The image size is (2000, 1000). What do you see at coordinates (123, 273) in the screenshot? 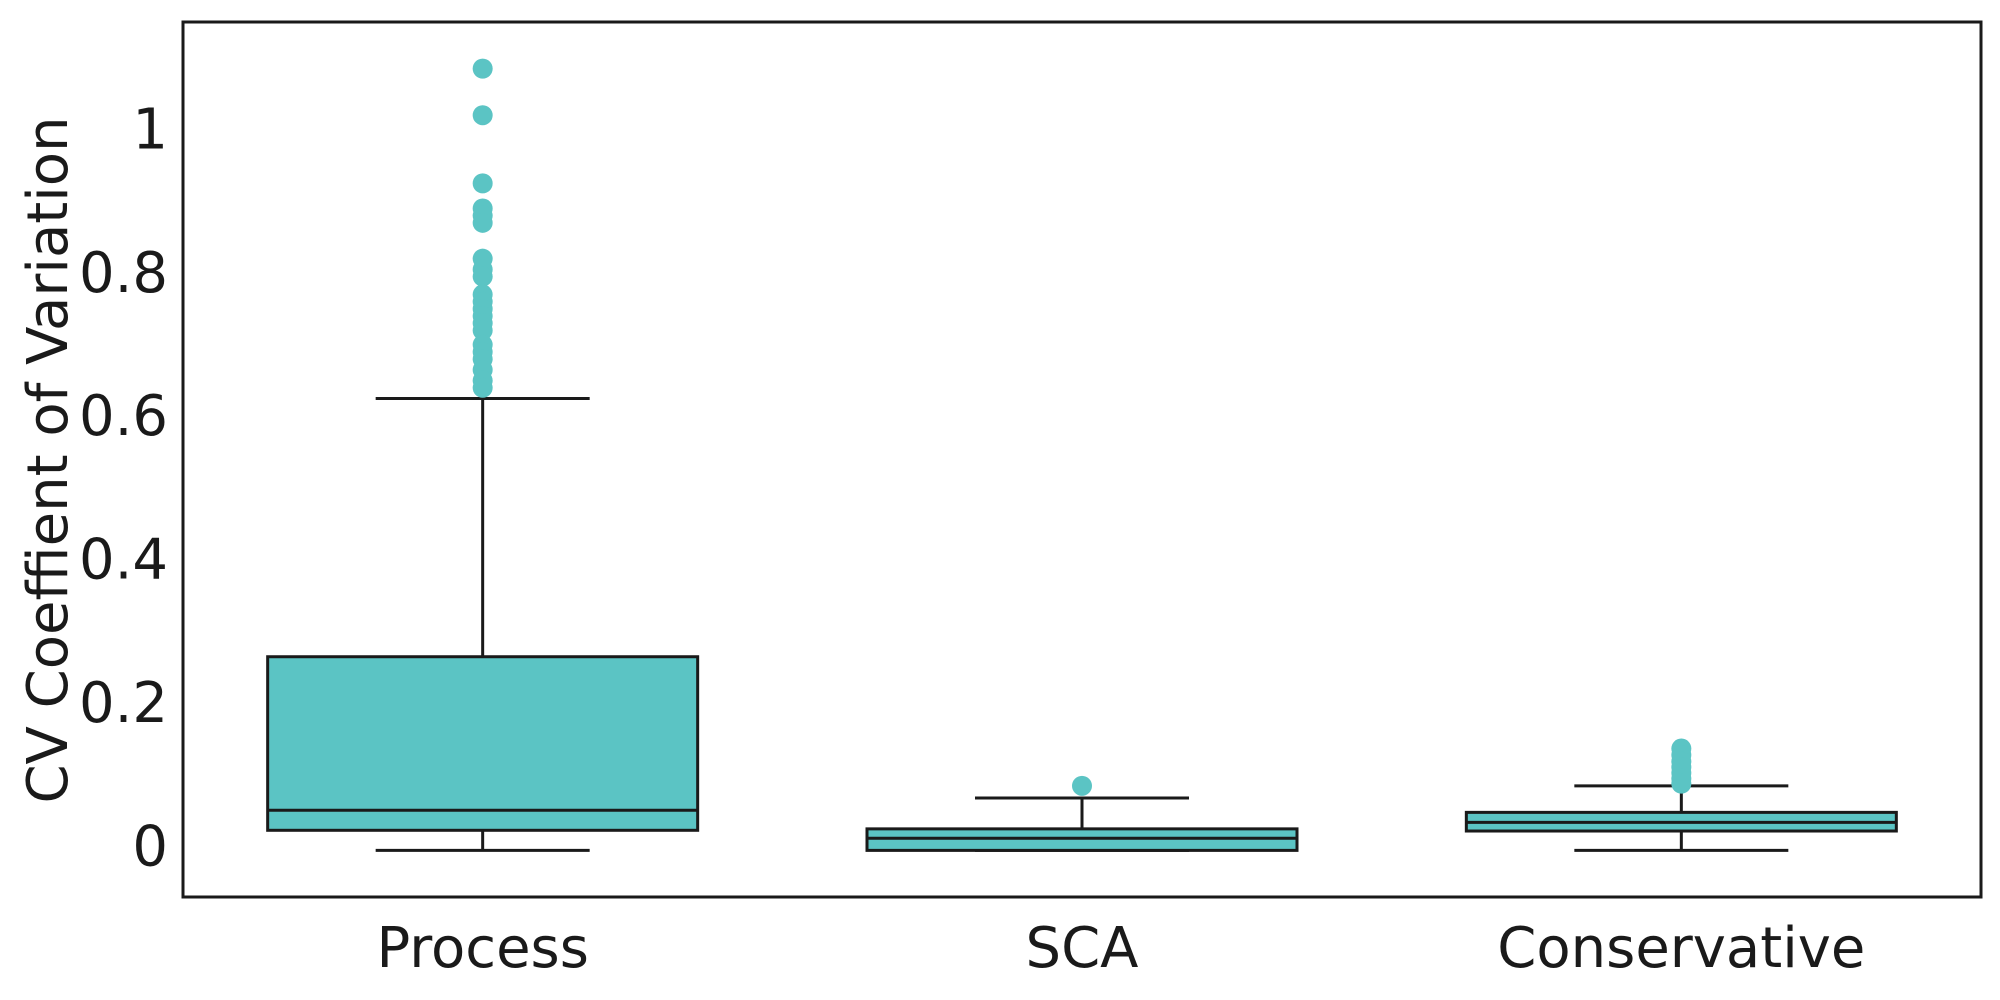
I see `y-tick-label: 0.8` at bounding box center [123, 273].